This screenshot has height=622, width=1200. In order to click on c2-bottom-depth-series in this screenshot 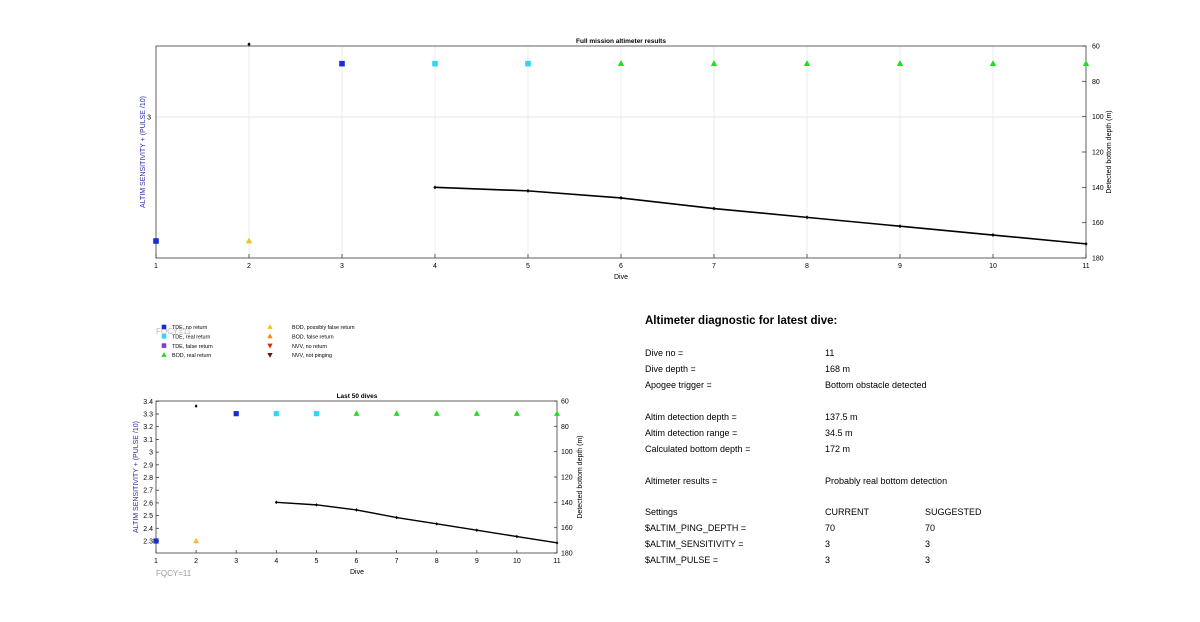, I will do `click(416, 522)`.